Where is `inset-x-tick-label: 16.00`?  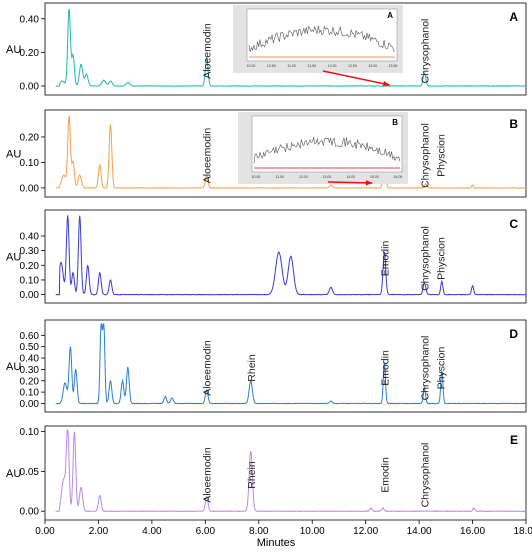 inset-x-tick-label: 16.00 is located at coordinates (398, 177).